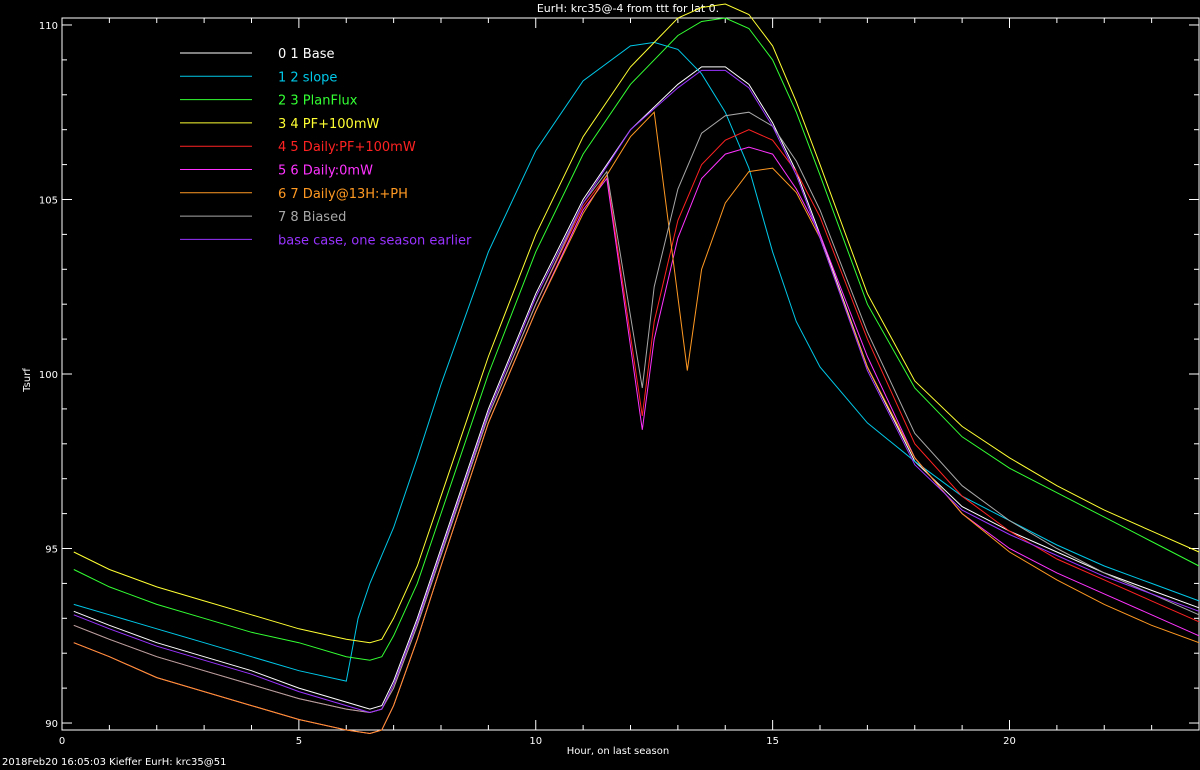 This screenshot has width=1200, height=770. Describe the element at coordinates (318, 101) in the screenshot. I see `legend-label: 2 3 PlanFlux` at that location.